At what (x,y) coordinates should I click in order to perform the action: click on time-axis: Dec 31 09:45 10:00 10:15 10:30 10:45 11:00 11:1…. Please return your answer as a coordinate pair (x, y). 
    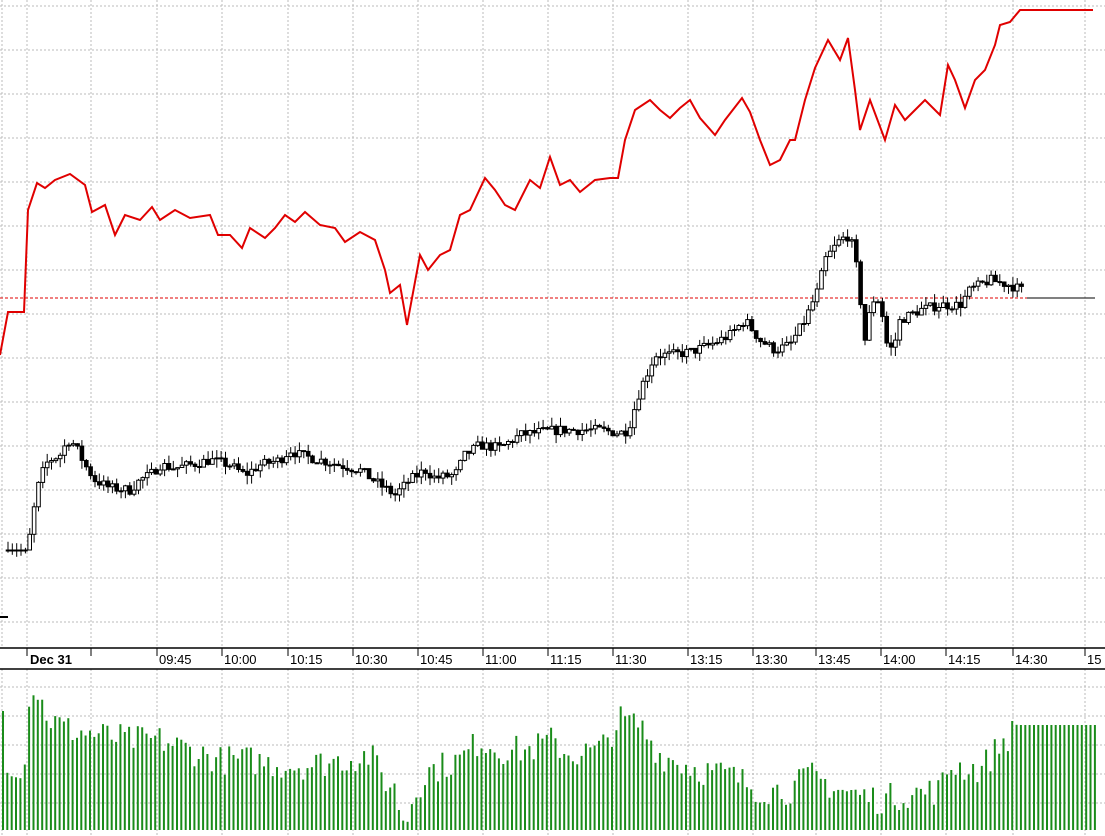
    Looking at the image, I should click on (552, 658).